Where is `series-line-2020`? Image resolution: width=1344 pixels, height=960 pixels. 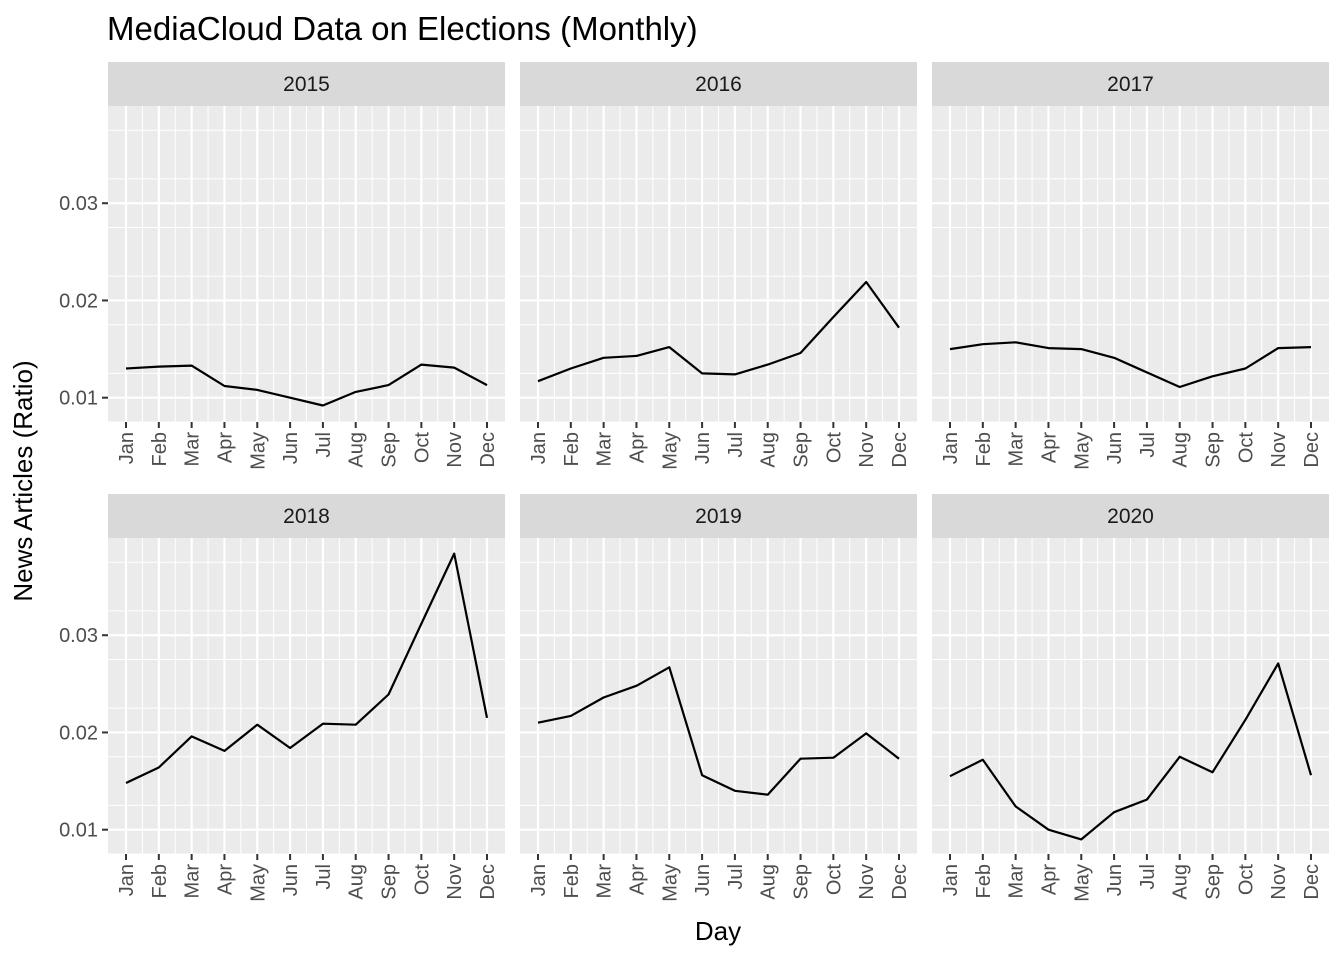
series-line-2020 is located at coordinates (1131, 751).